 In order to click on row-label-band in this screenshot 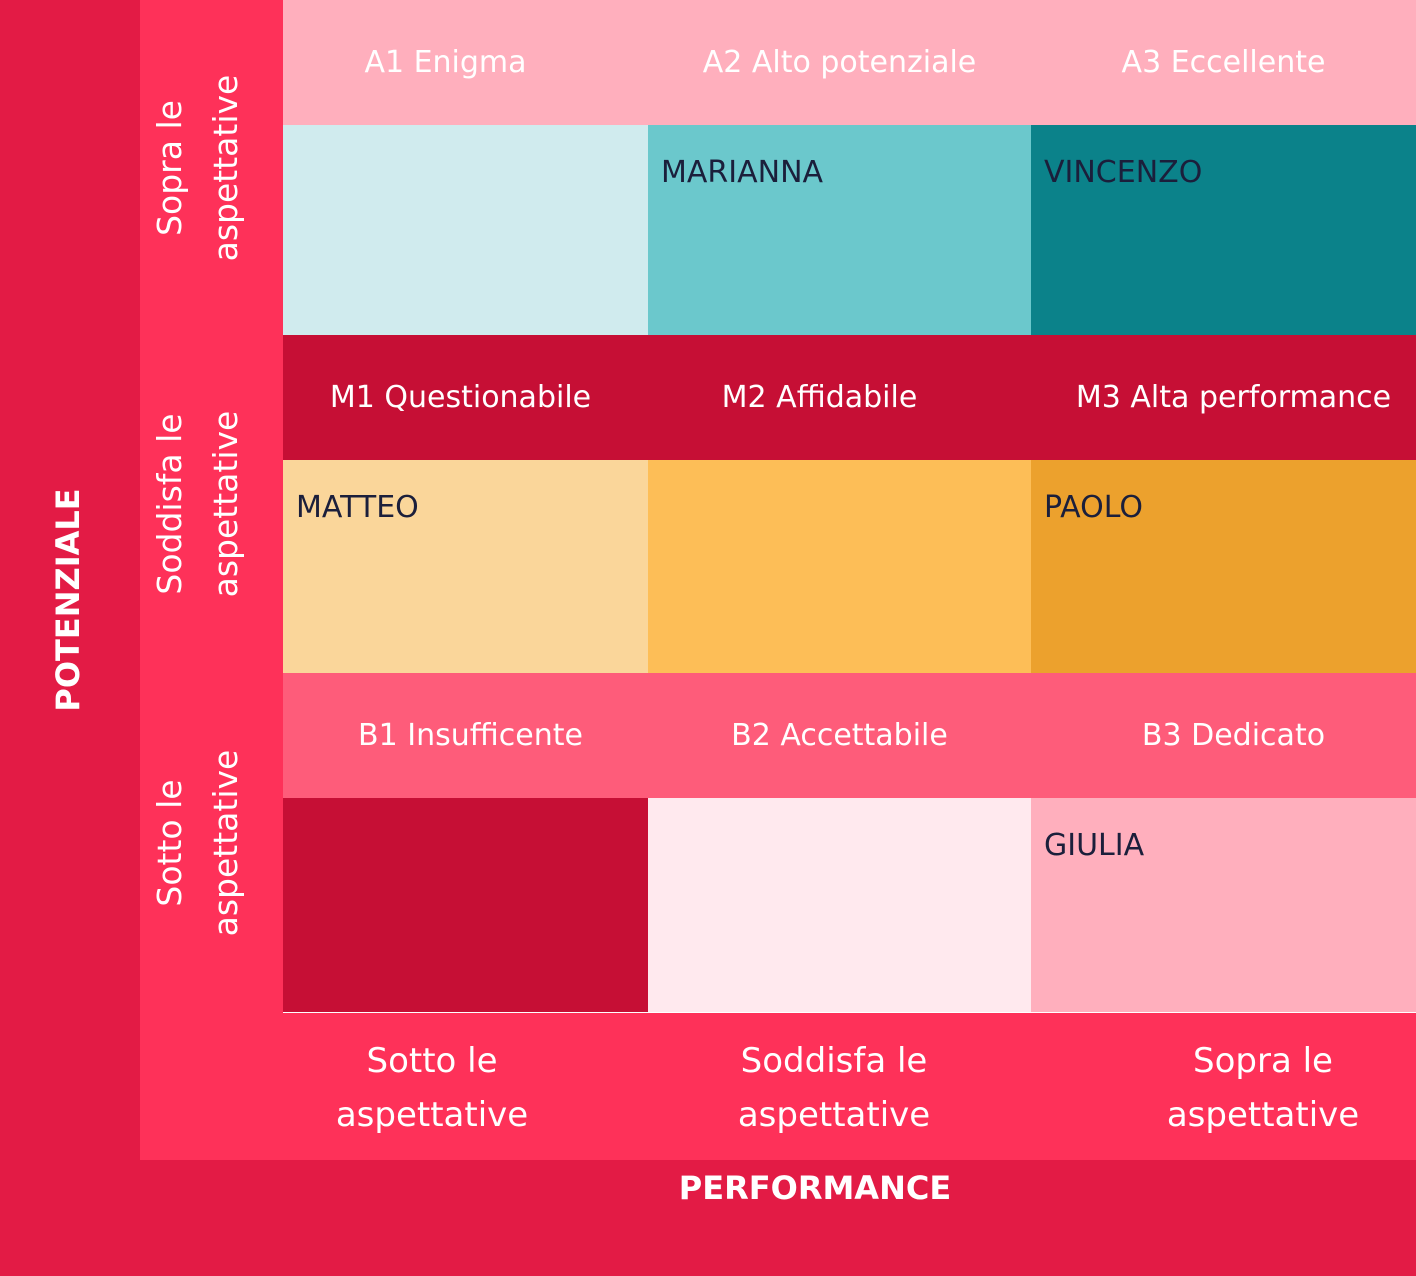, I will do `click(211, 580)`.